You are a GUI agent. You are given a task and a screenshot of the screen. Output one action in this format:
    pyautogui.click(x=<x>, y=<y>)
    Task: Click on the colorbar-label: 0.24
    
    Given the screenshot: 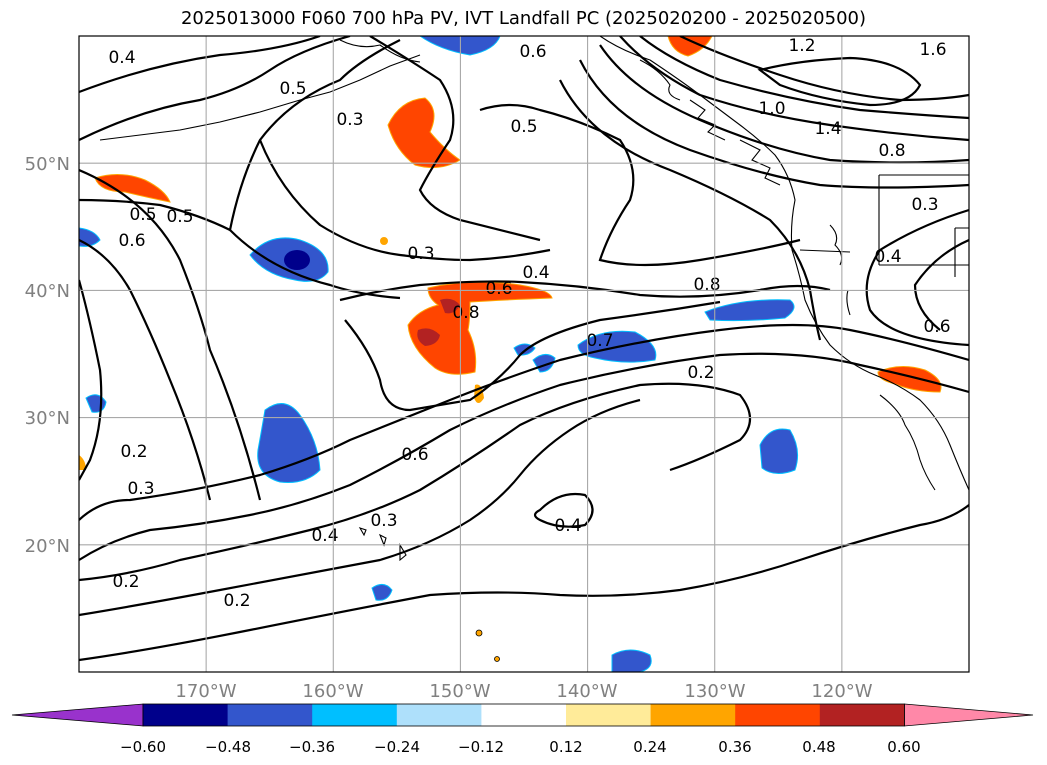 What is the action you would take?
    pyautogui.click(x=649, y=747)
    